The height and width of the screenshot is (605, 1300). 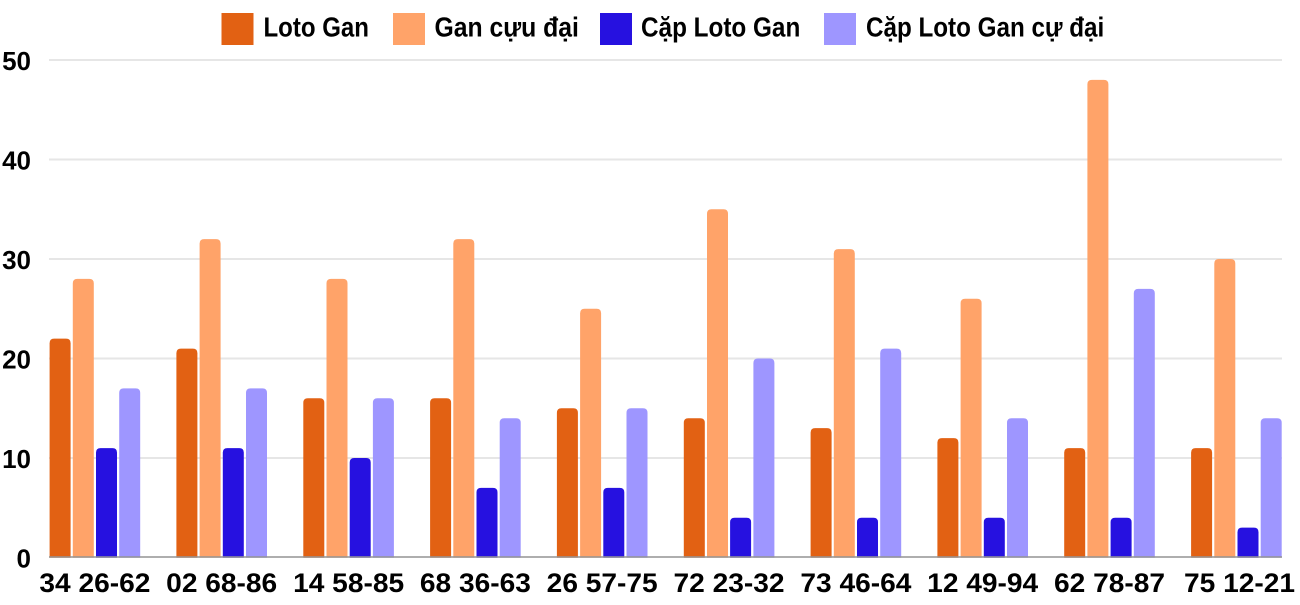 What do you see at coordinates (982, 583) in the screenshot?
I see `svg-text: 12 49-94` at bounding box center [982, 583].